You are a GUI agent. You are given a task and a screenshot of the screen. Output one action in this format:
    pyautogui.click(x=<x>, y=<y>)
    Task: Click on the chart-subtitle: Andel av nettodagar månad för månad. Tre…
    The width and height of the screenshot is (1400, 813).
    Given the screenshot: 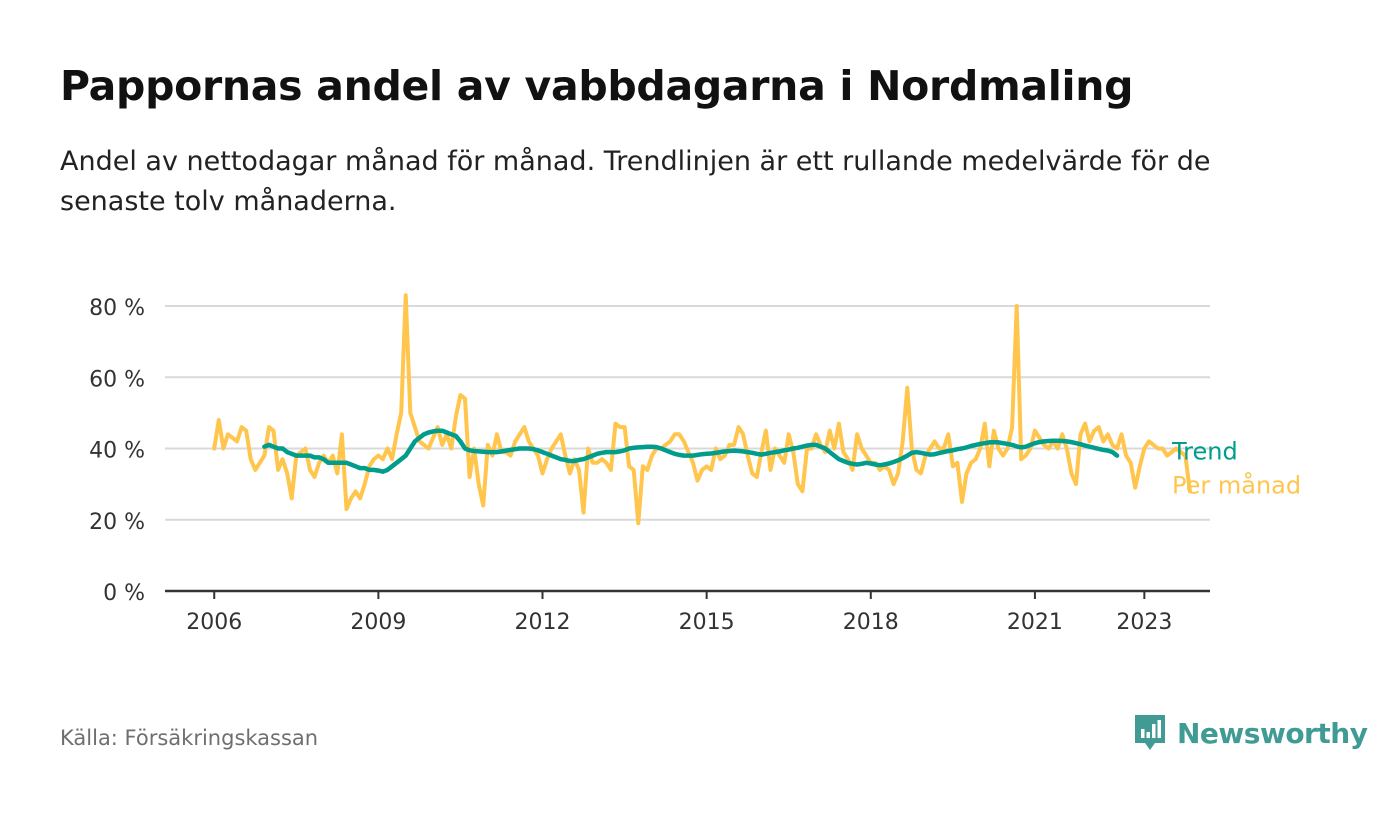 What is the action you would take?
    pyautogui.click(x=635, y=181)
    